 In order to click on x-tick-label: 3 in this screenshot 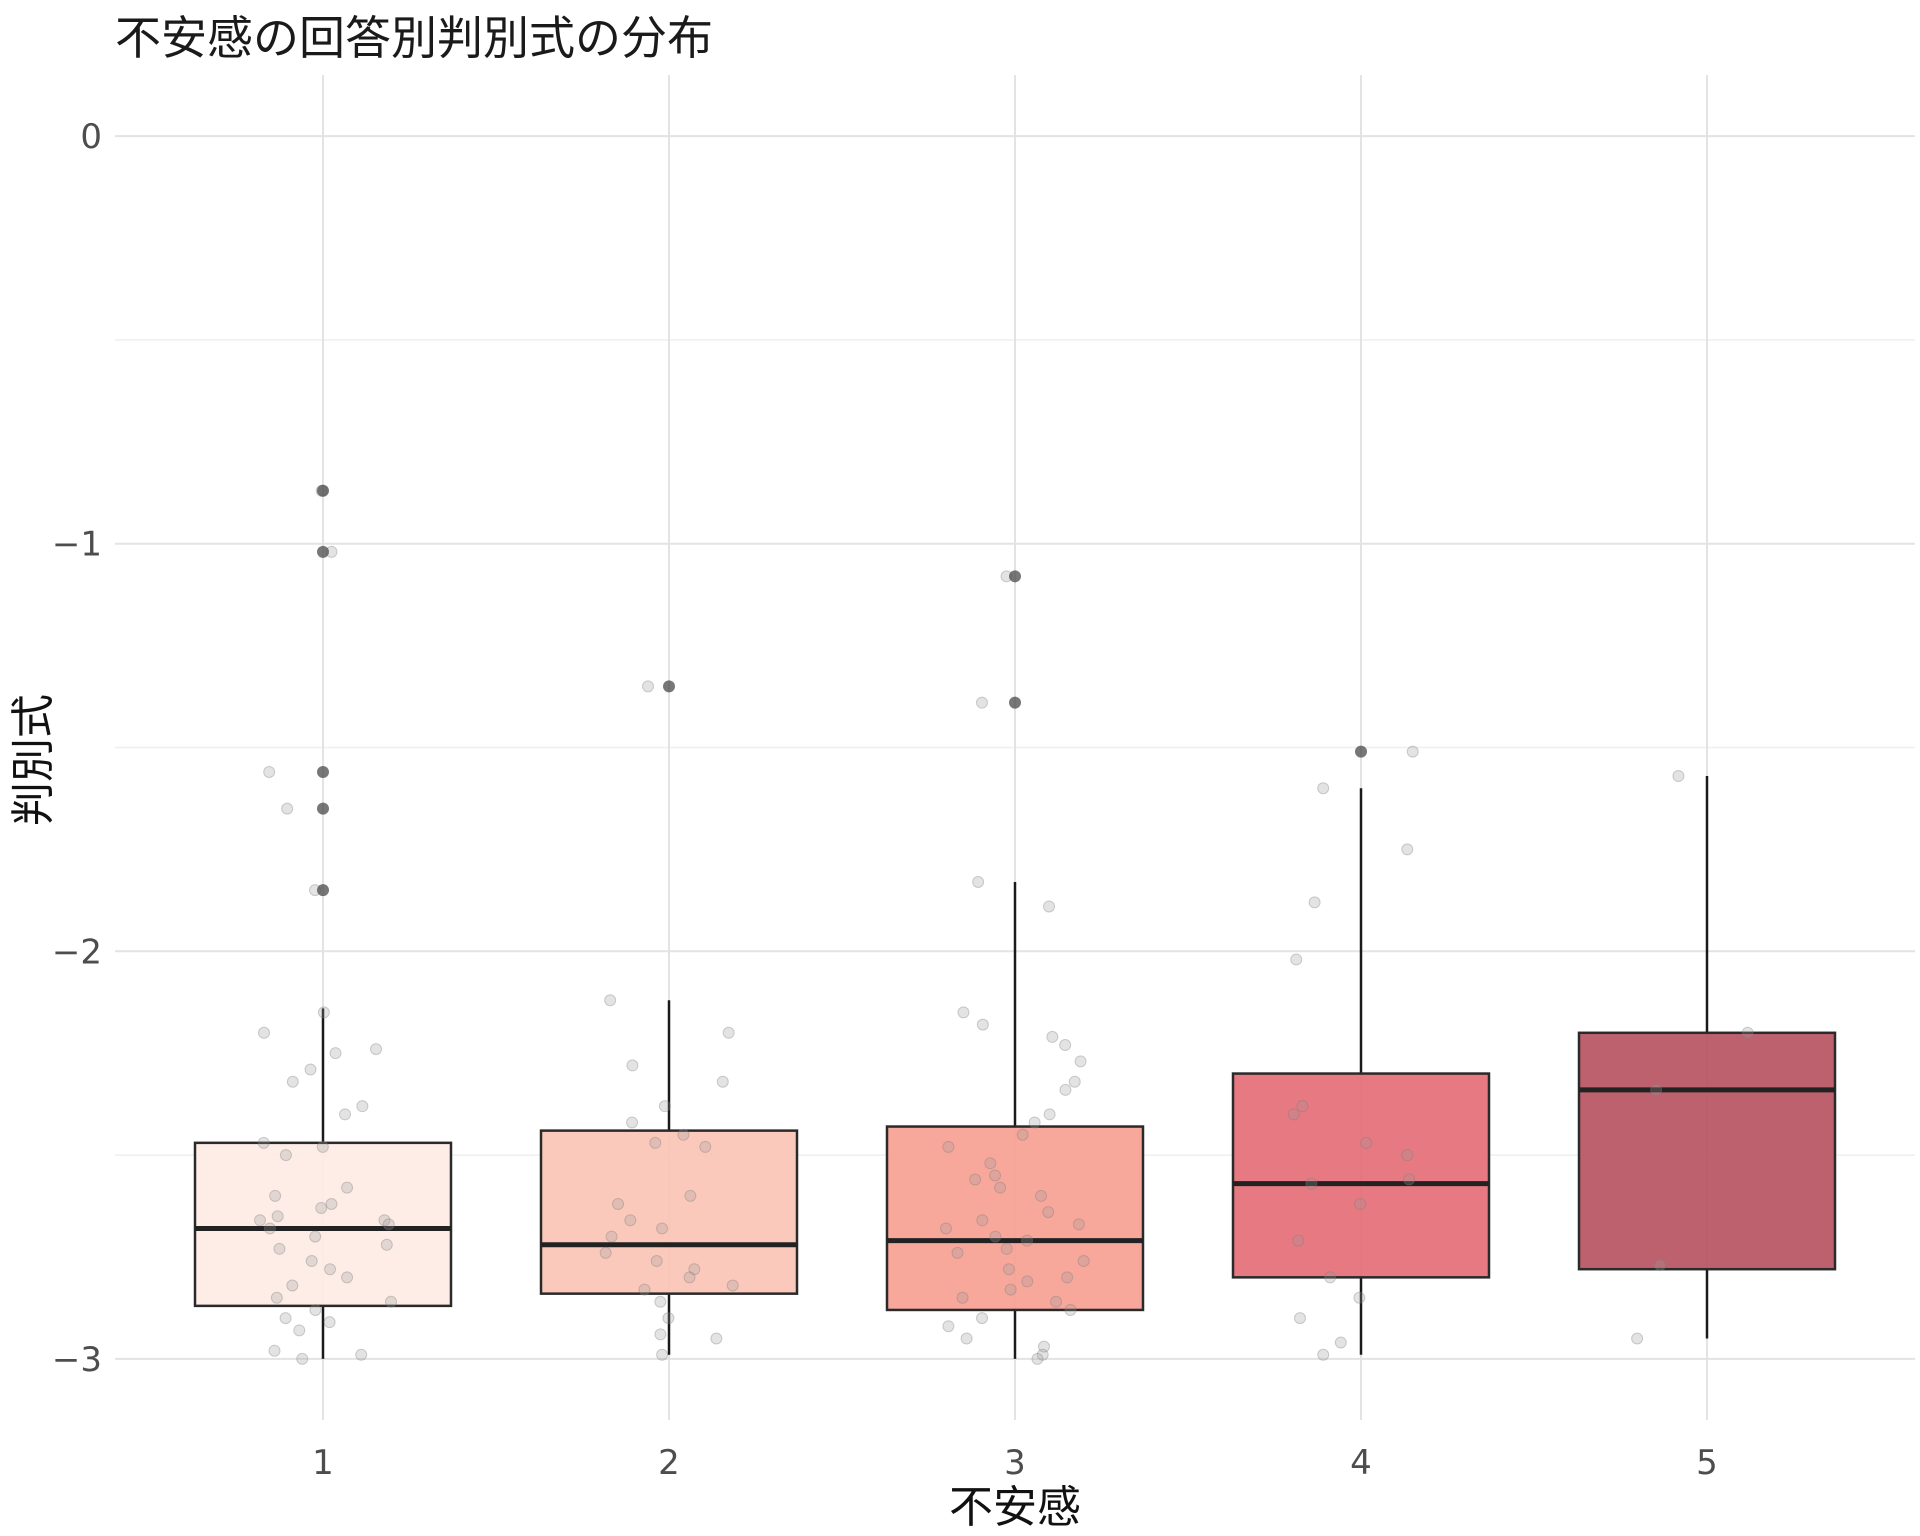, I will do `click(1015, 1463)`.